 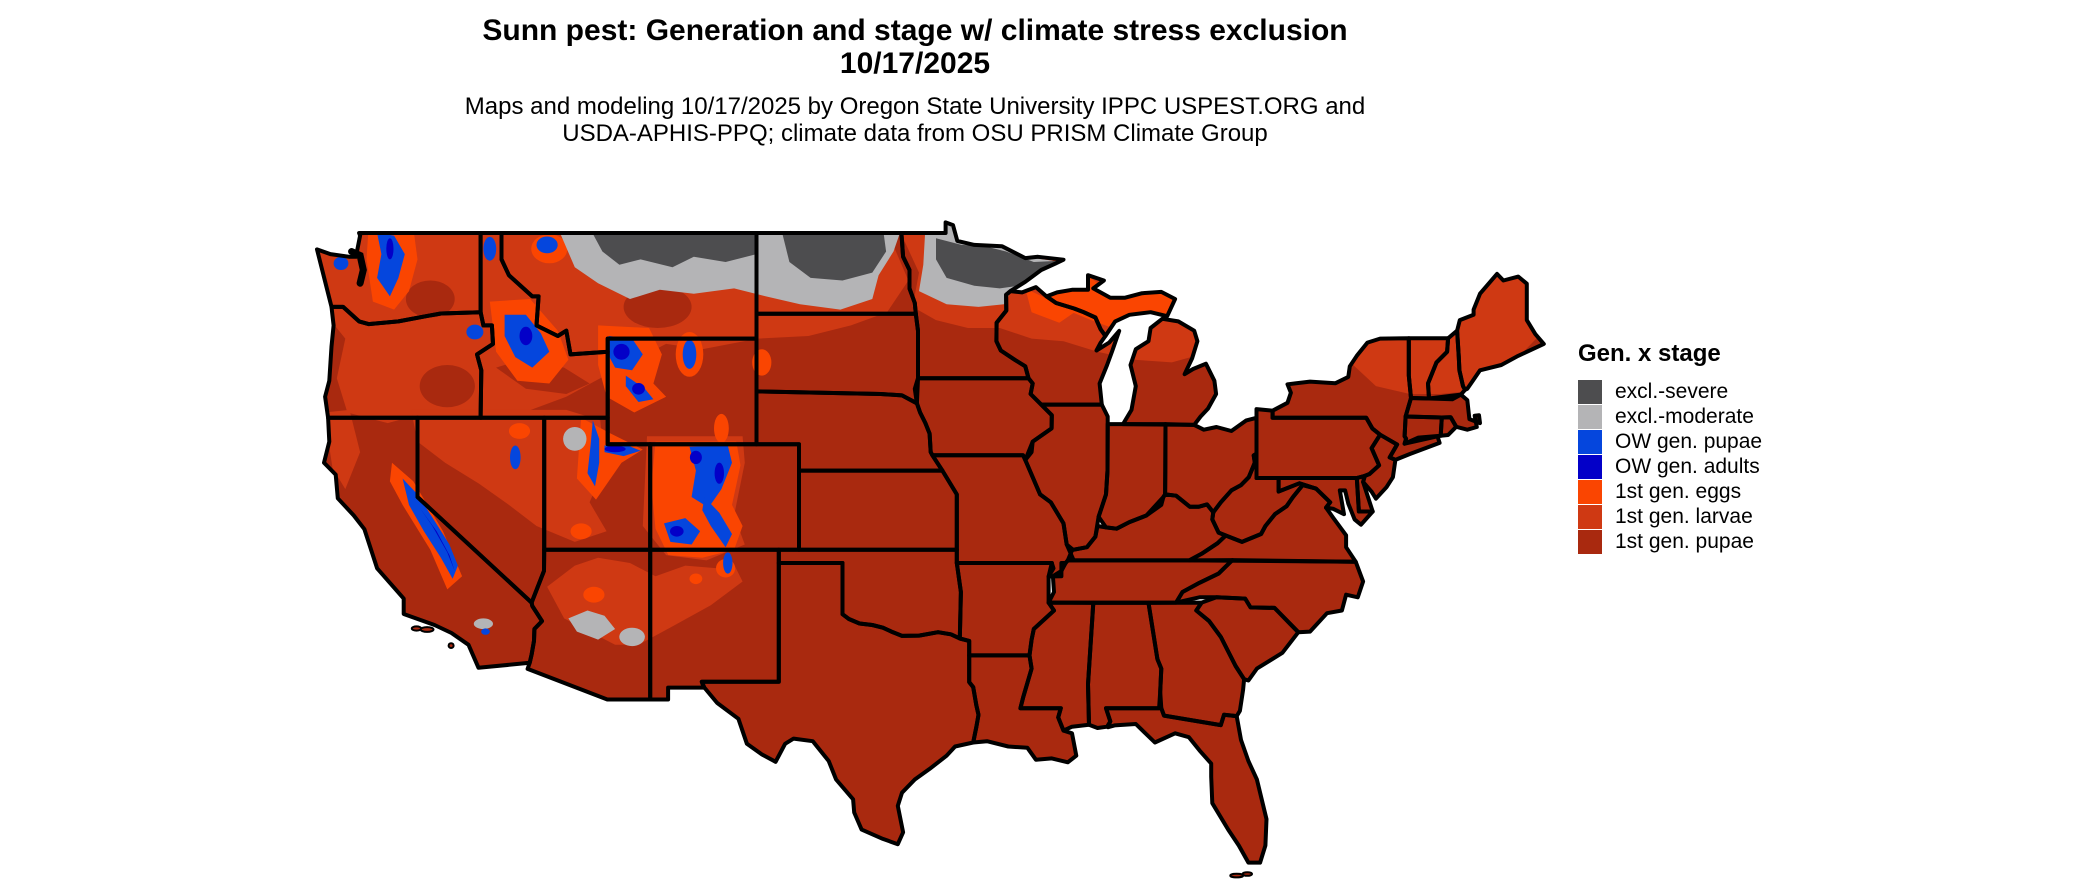 I want to click on state-ms, so click(x=1057, y=666).